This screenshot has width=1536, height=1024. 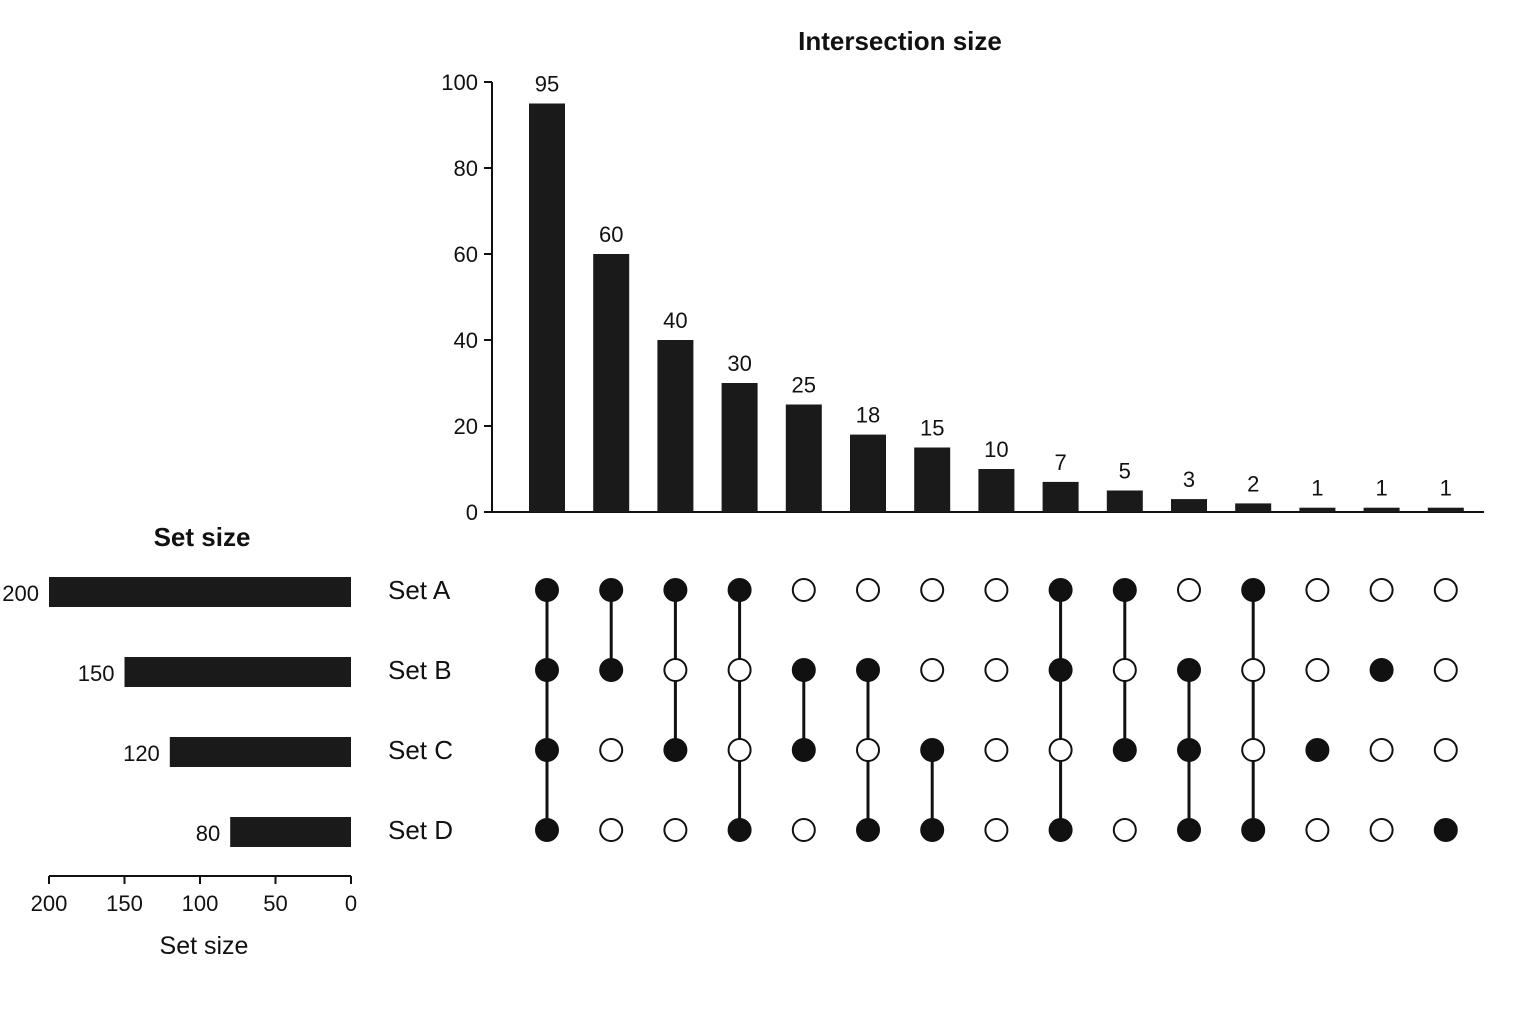 What do you see at coordinates (124, 903) in the screenshot?
I see `set-size-x-tick-label: 150` at bounding box center [124, 903].